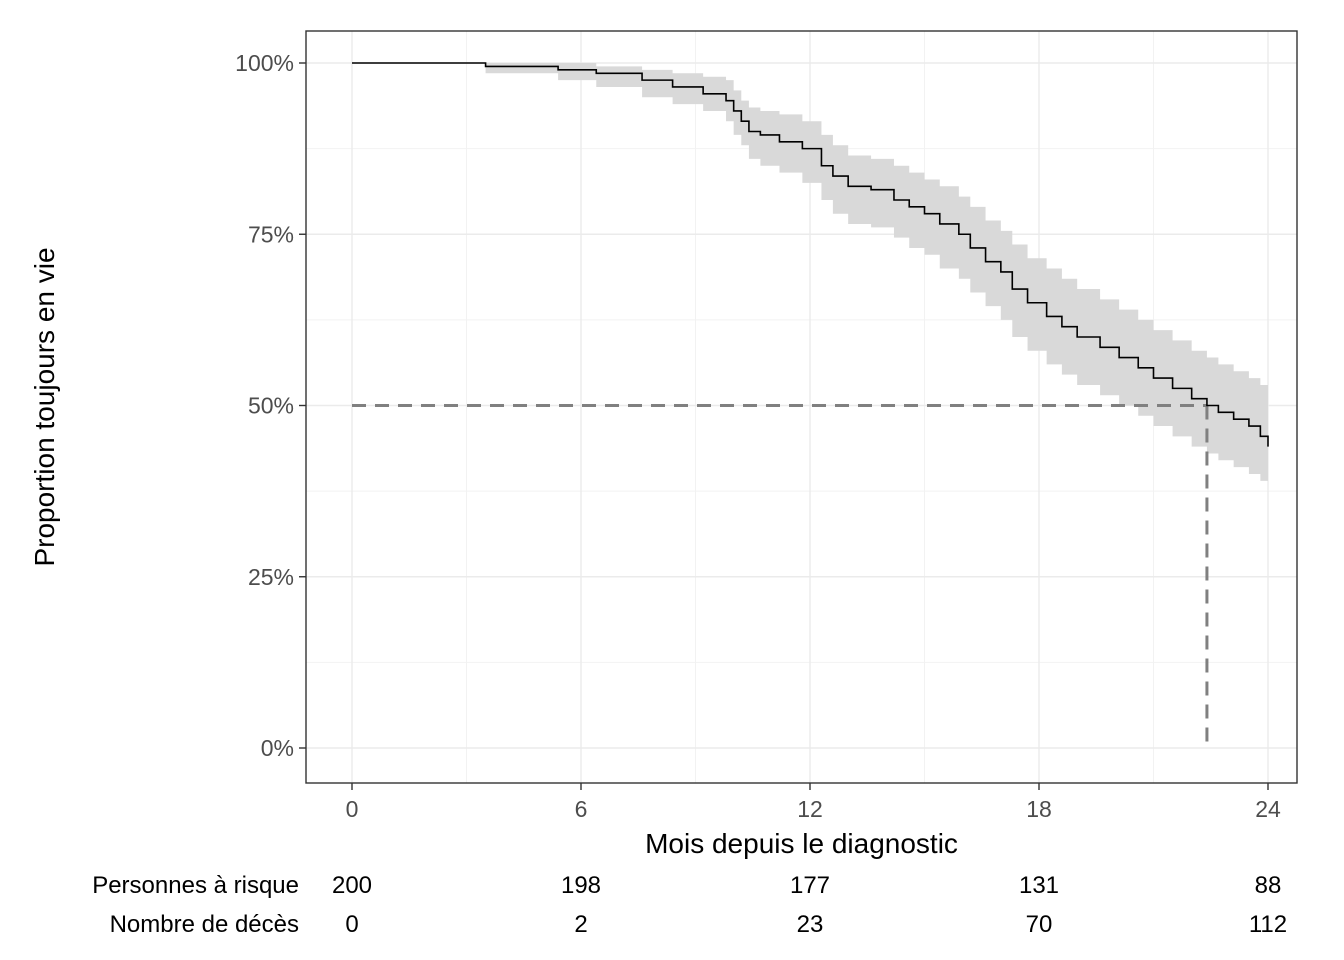 This screenshot has width=1344, height=960. What do you see at coordinates (810, 809) in the screenshot?
I see `x-tick-label: 12` at bounding box center [810, 809].